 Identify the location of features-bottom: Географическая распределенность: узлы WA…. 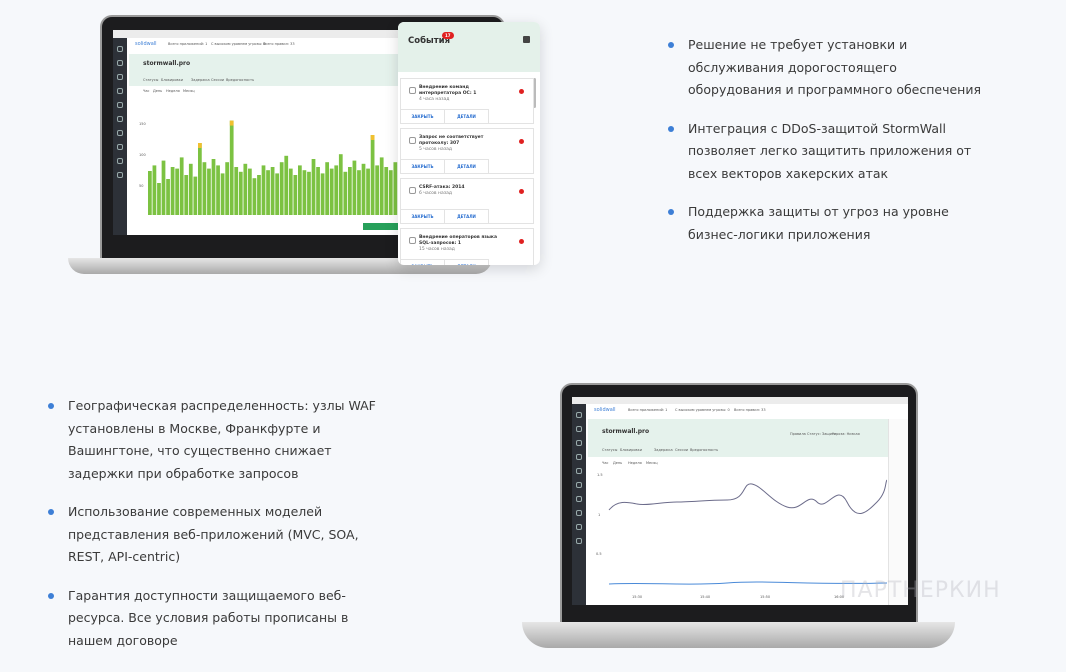
(213, 531).